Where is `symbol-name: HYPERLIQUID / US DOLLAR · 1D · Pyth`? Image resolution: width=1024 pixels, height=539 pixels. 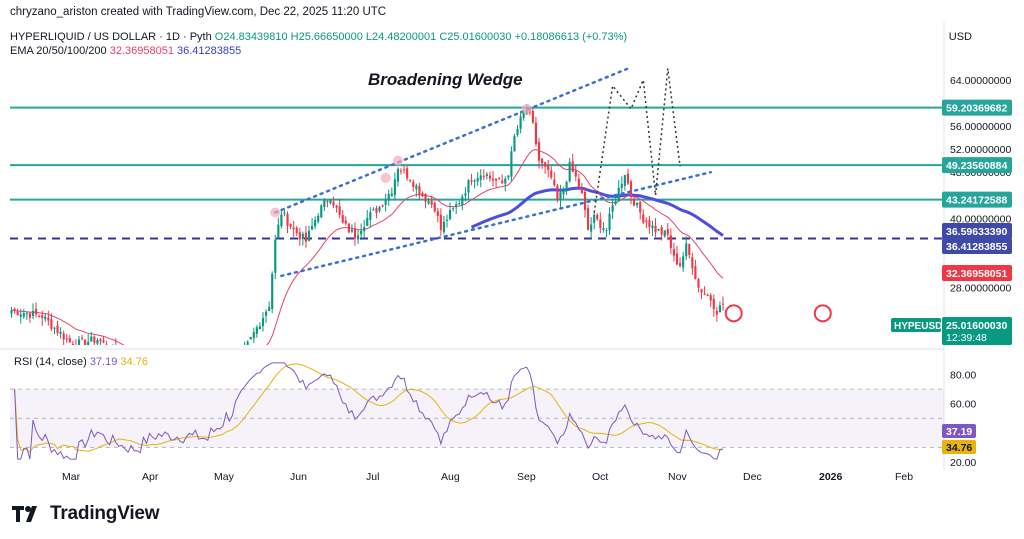 symbol-name: HYPERLIQUID / US DOLLAR · 1D · Pyth is located at coordinates (111, 37).